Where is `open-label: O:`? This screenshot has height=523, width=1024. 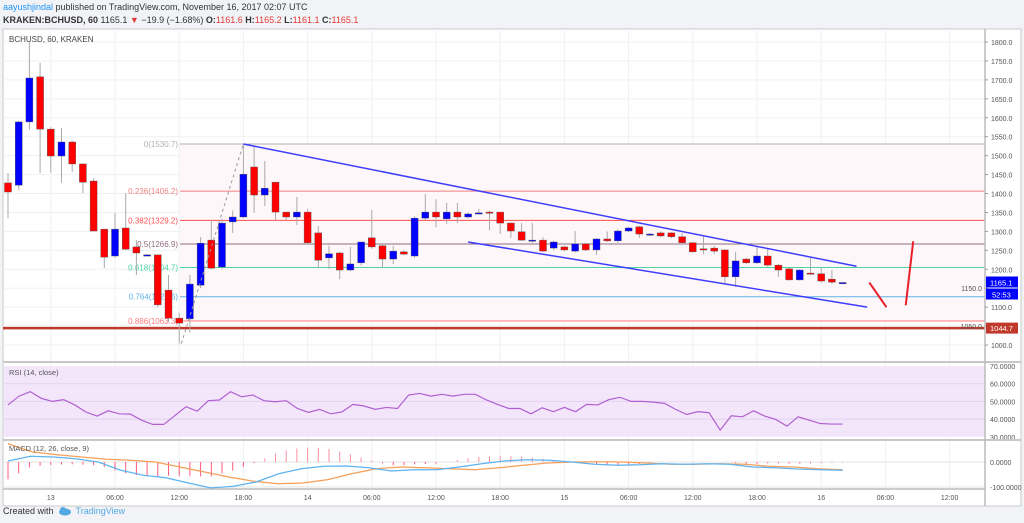 open-label: O: is located at coordinates (210, 20).